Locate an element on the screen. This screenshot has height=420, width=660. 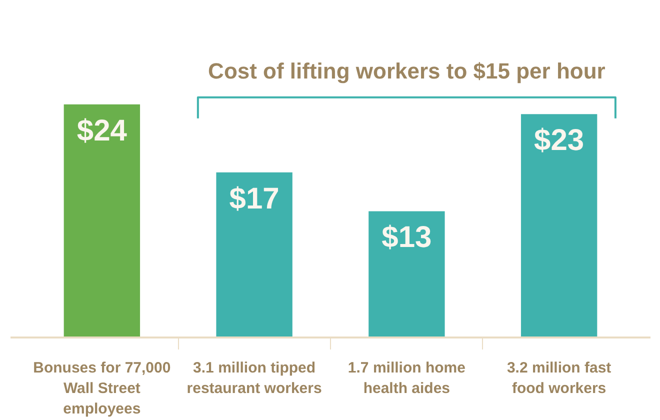
chart-title: Cost of lifting workers to $15 per hour is located at coordinates (407, 71).